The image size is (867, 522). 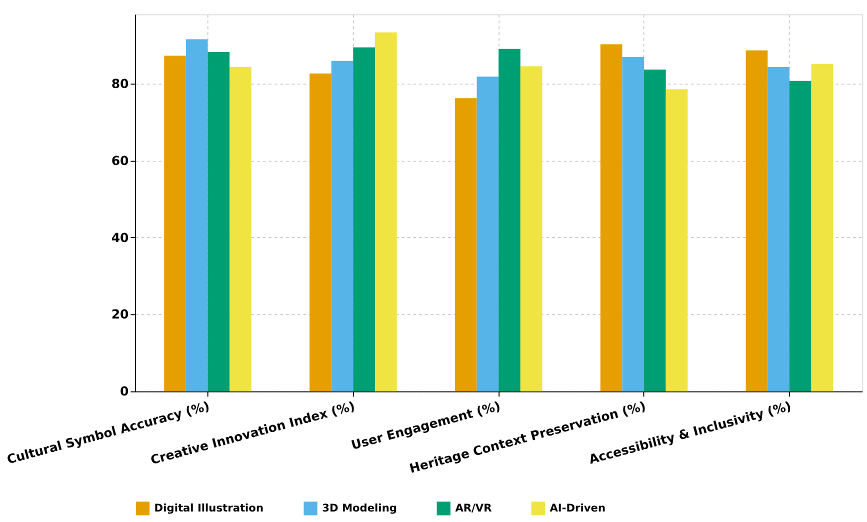 I want to click on legend-label: Digital Illustration, so click(x=209, y=508).